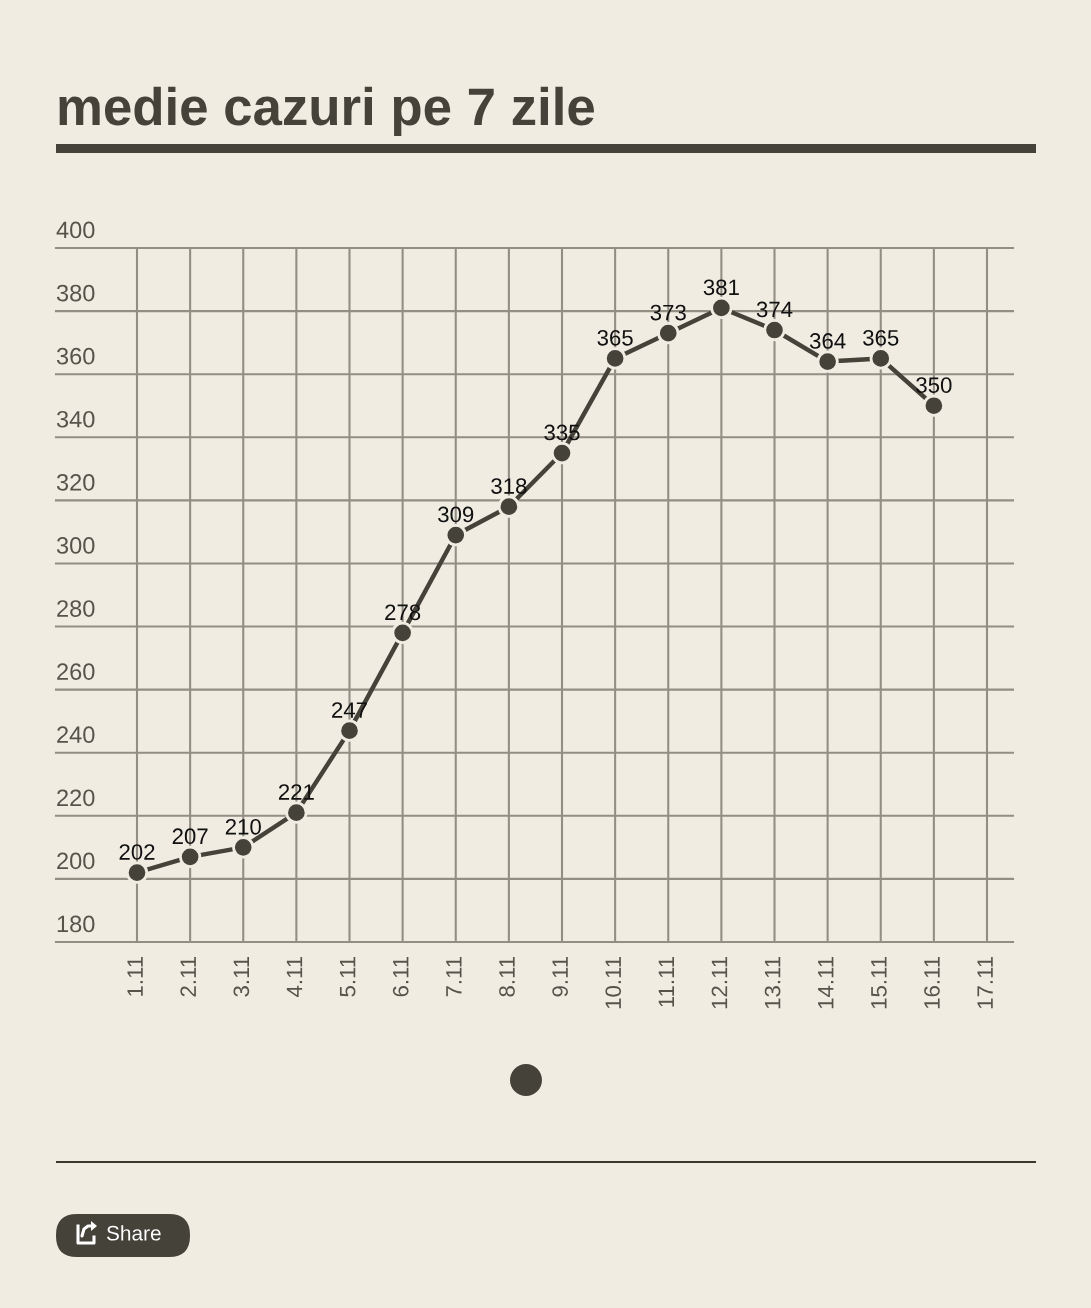  I want to click on x-tick-label: 1.11, so click(135, 976).